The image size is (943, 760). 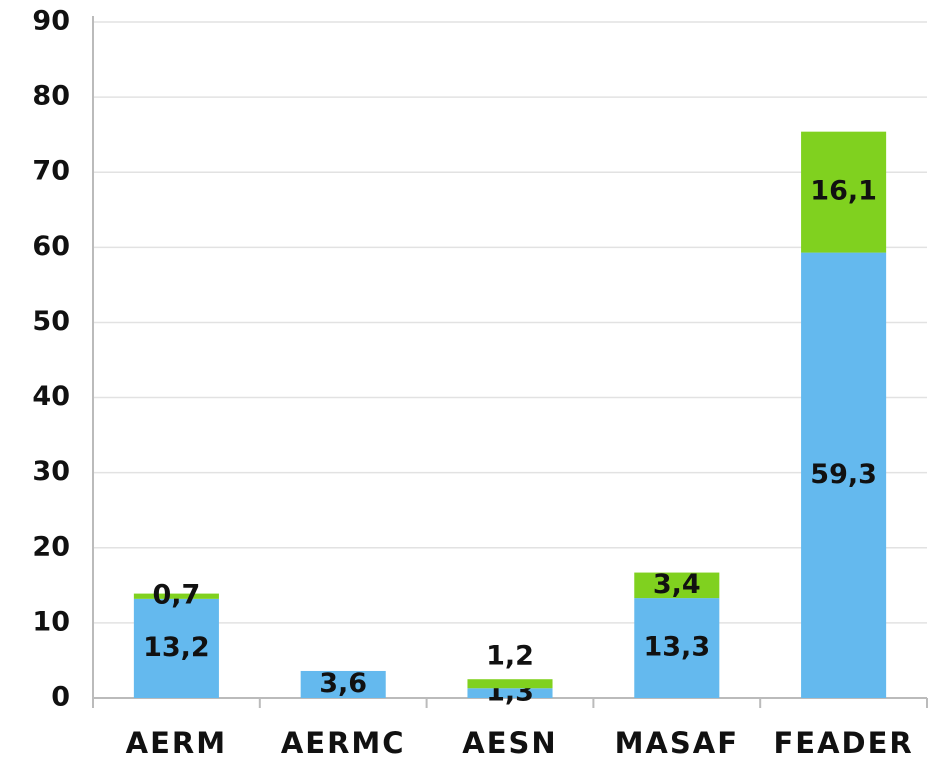 I want to click on y-tick-label: 30, so click(x=51, y=471).